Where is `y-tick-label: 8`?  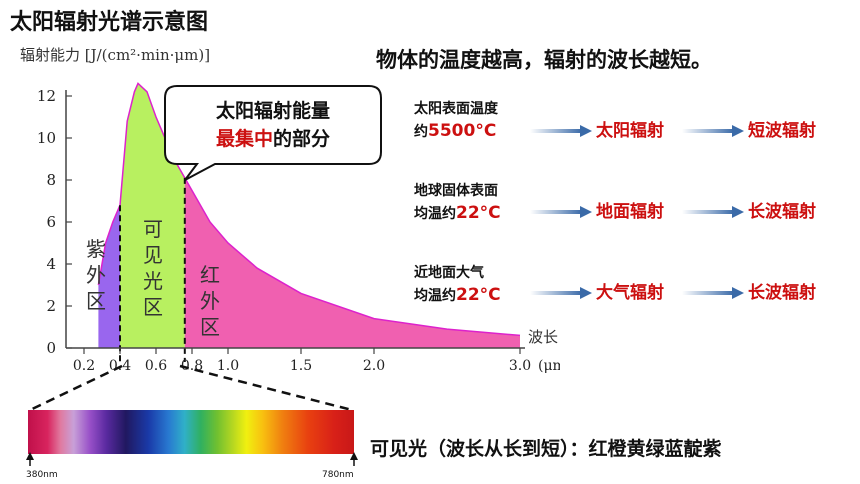
y-tick-label: 8 is located at coordinates (51, 180).